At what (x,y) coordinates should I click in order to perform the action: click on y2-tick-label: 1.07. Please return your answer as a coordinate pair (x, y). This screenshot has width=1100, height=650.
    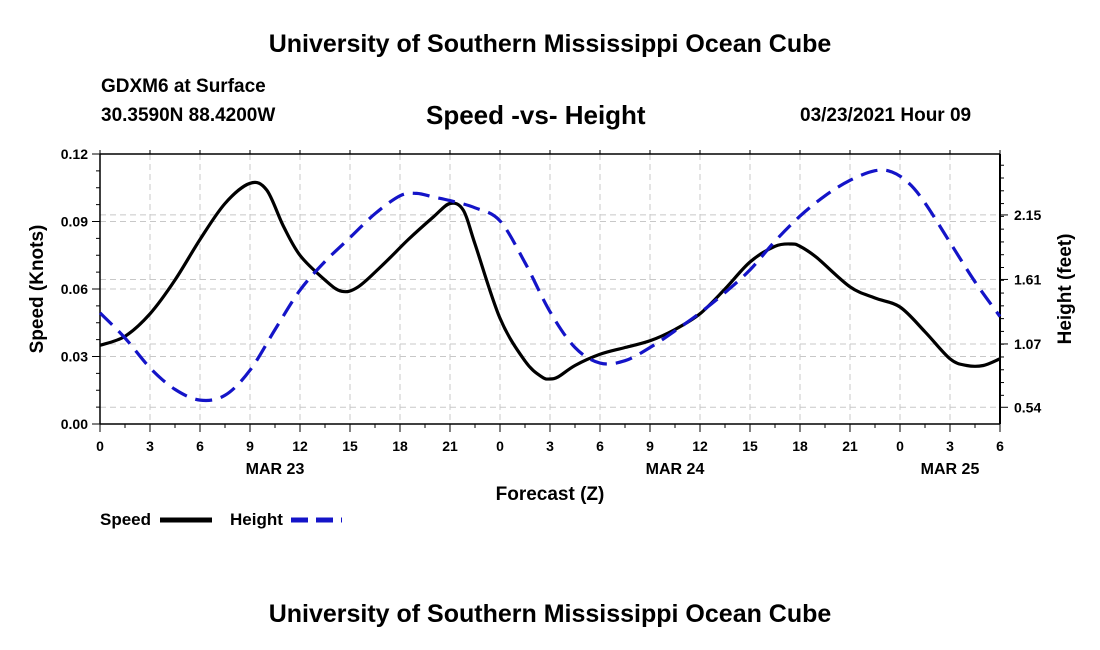
    Looking at the image, I should click on (1027, 344).